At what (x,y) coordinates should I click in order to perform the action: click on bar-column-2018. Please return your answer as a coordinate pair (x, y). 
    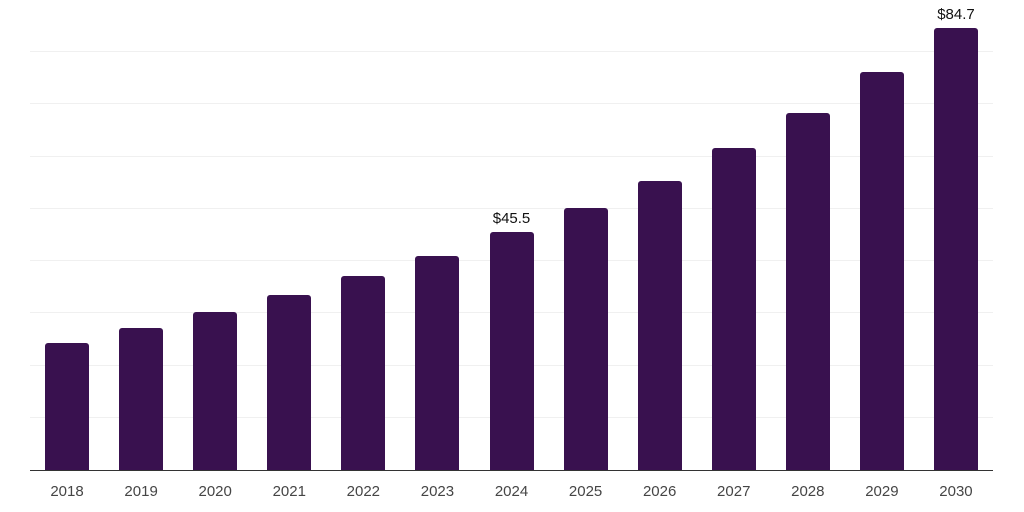
    Looking at the image, I should click on (67, 235).